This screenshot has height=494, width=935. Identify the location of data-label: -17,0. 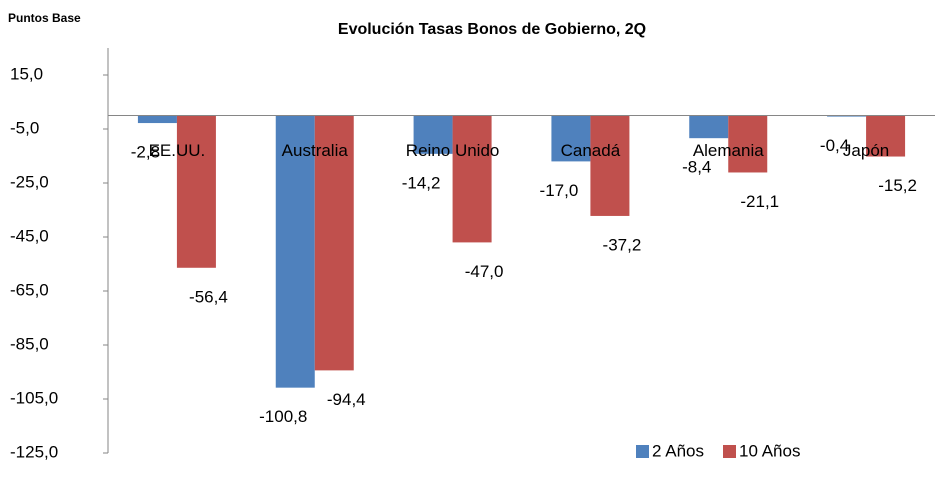
(559, 190).